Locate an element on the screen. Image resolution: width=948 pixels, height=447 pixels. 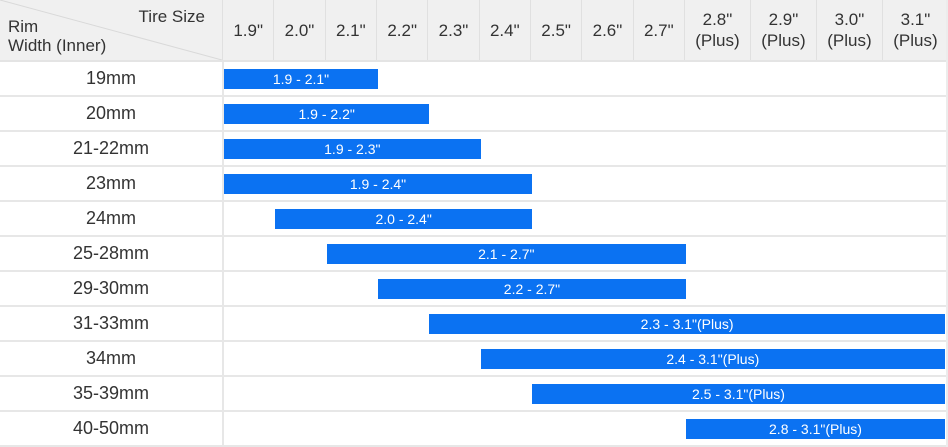
column-header-size-label: 2.3" is located at coordinates (453, 30).